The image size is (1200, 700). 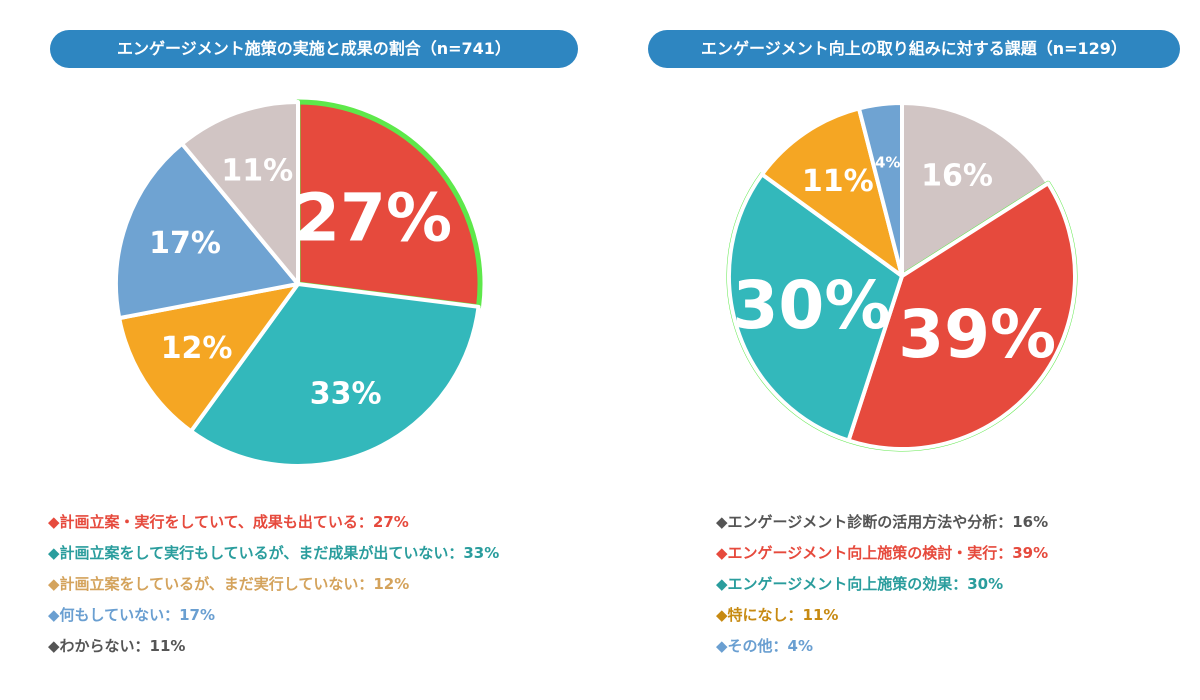 What do you see at coordinates (117, 646) in the screenshot?
I see `left-legend-item-5: ◆わからない：11%` at bounding box center [117, 646].